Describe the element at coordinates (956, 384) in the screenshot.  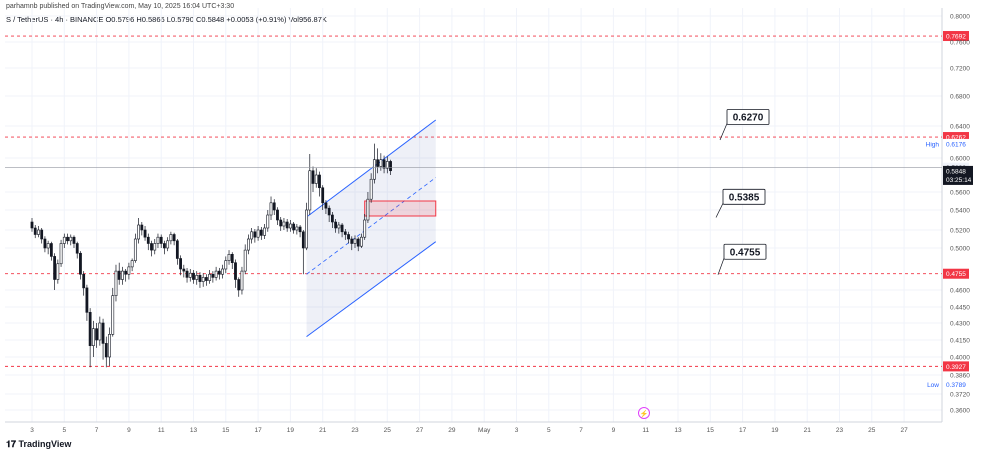
I see `low-badge` at that location.